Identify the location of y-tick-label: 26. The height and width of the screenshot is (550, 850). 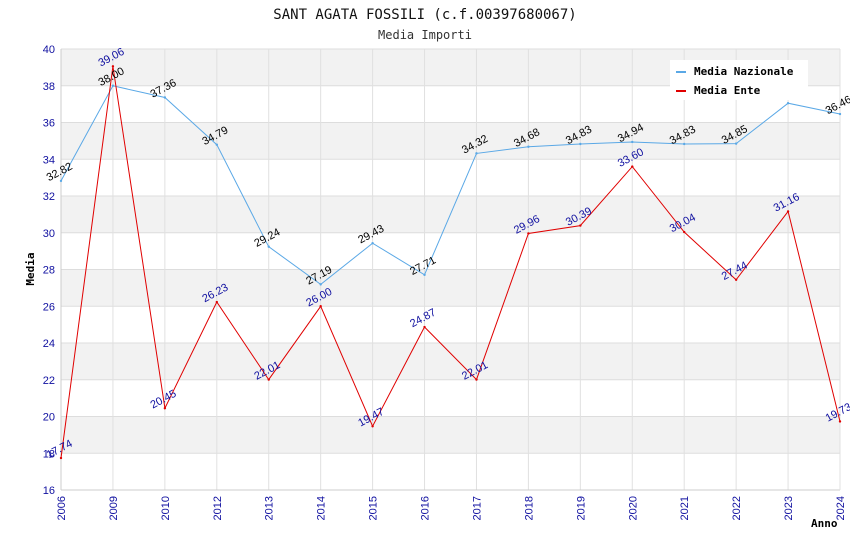
(49, 307).